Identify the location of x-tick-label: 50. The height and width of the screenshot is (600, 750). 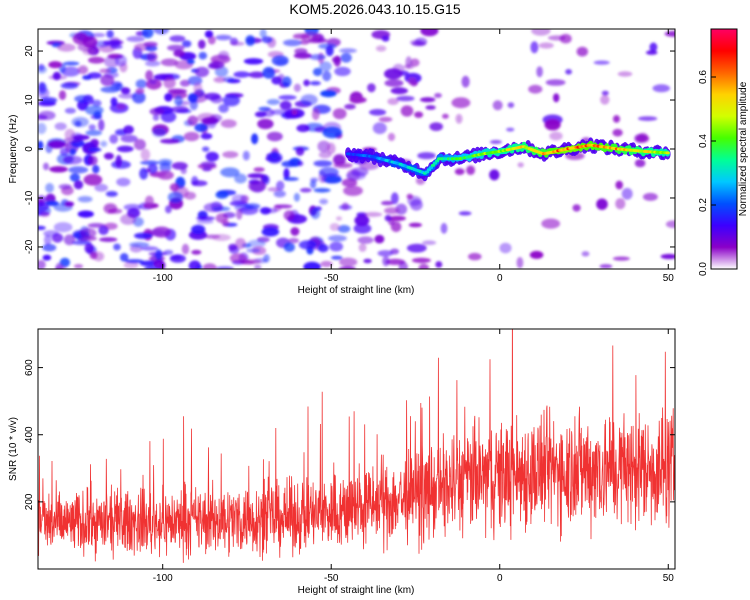
(669, 578).